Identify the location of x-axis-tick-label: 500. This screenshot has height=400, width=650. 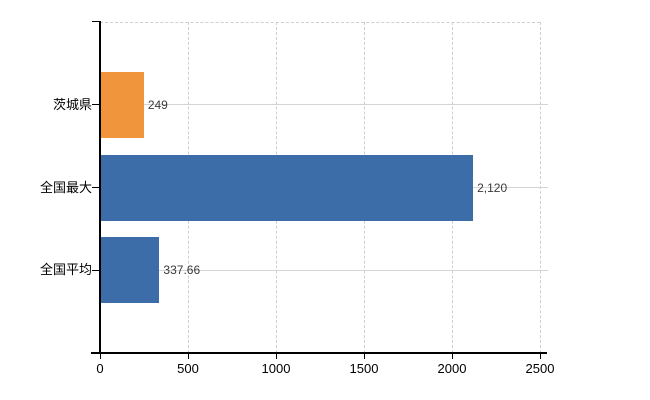
(188, 368).